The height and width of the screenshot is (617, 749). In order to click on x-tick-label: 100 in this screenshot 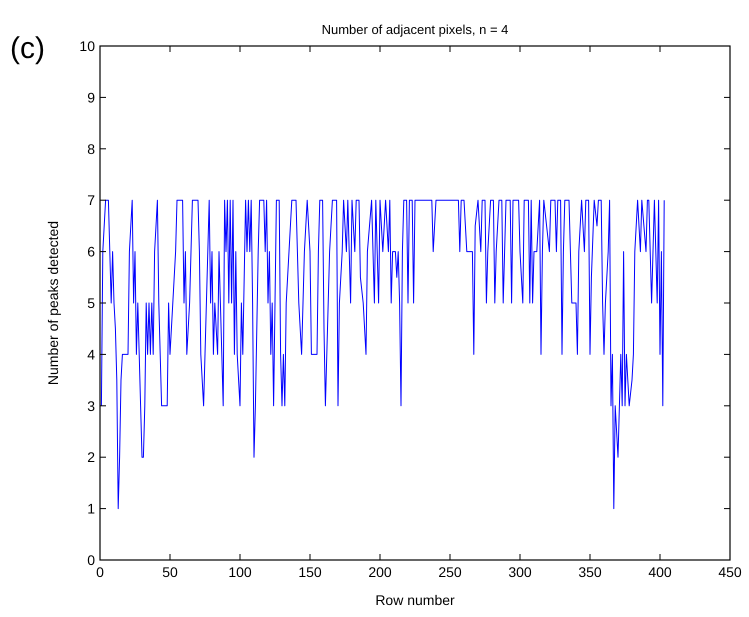, I will do `click(240, 572)`.